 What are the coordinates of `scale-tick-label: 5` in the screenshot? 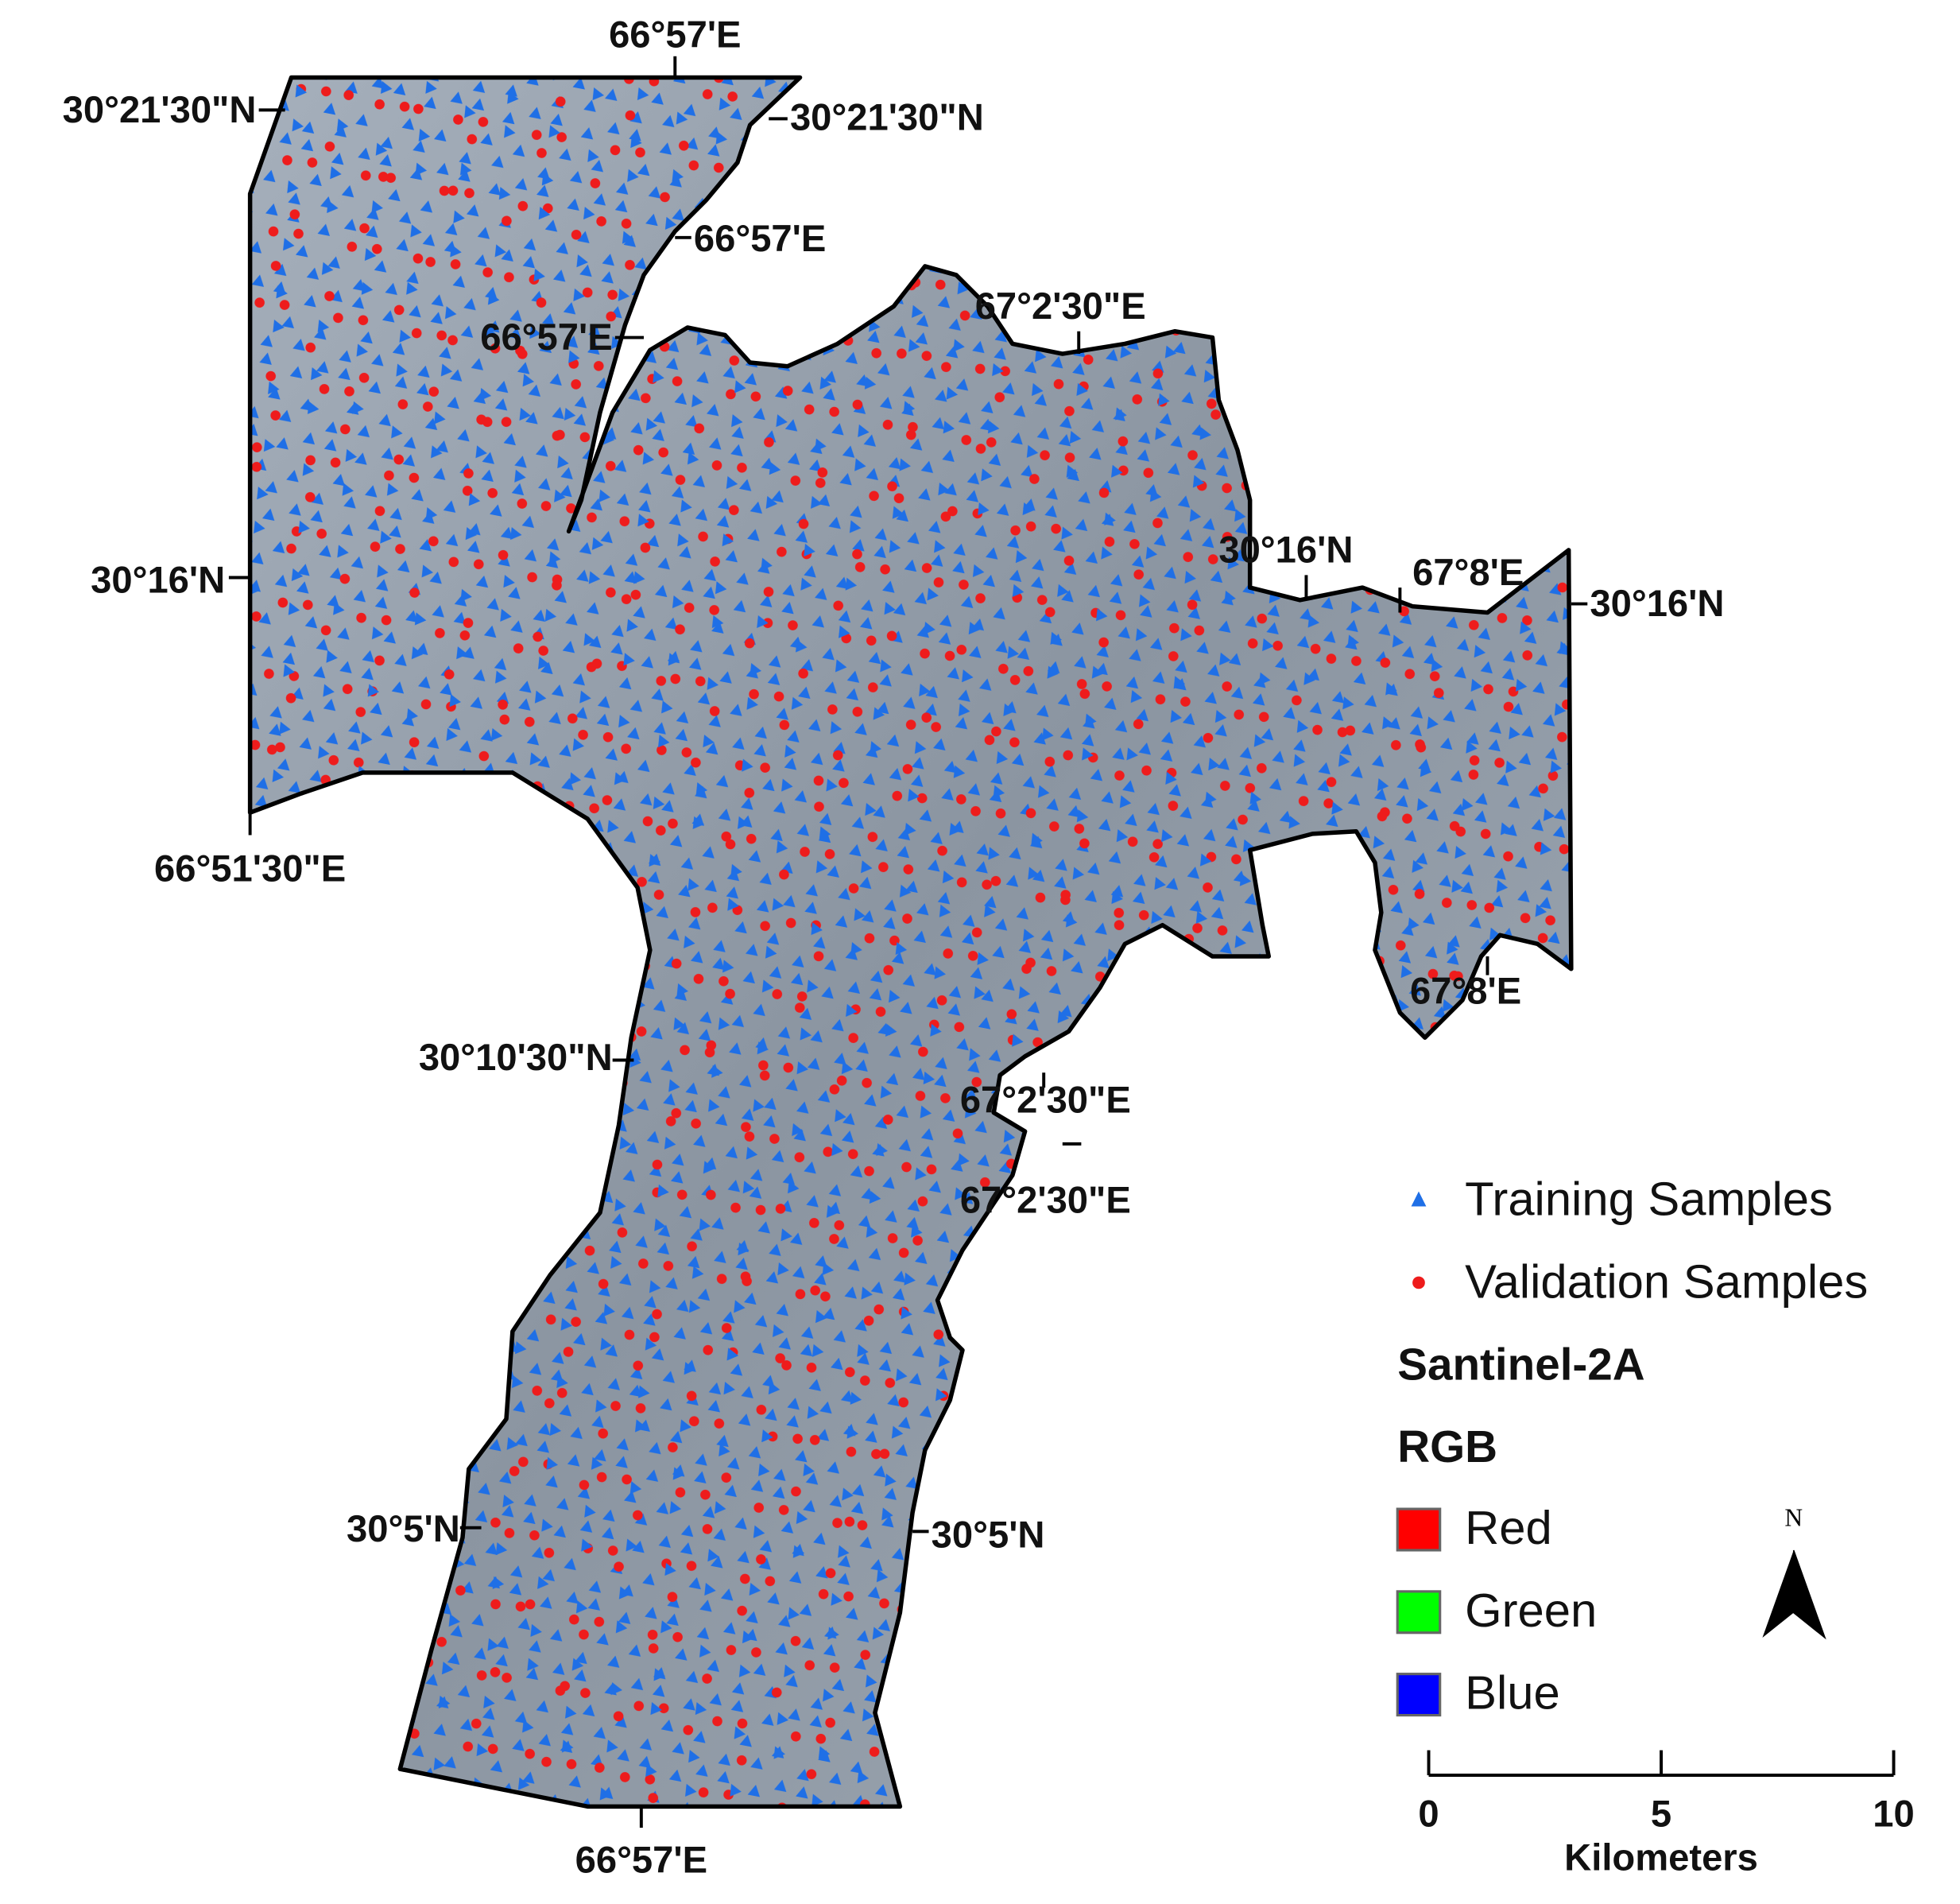 It's located at (1661, 1813).